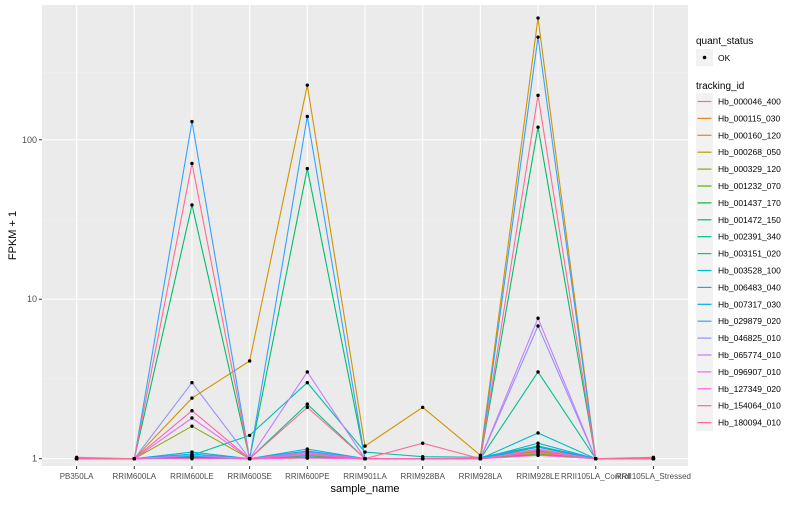  I want to click on legend-label-Hb_003151_020: Hb_003151_020, so click(749, 254).